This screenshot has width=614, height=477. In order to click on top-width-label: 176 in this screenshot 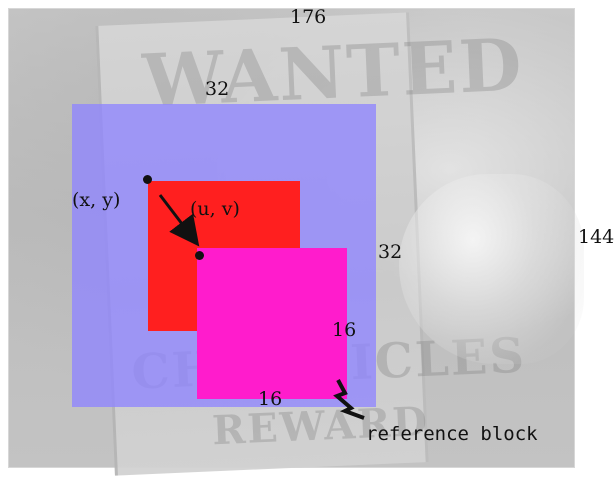, I will do `click(308, 17)`.